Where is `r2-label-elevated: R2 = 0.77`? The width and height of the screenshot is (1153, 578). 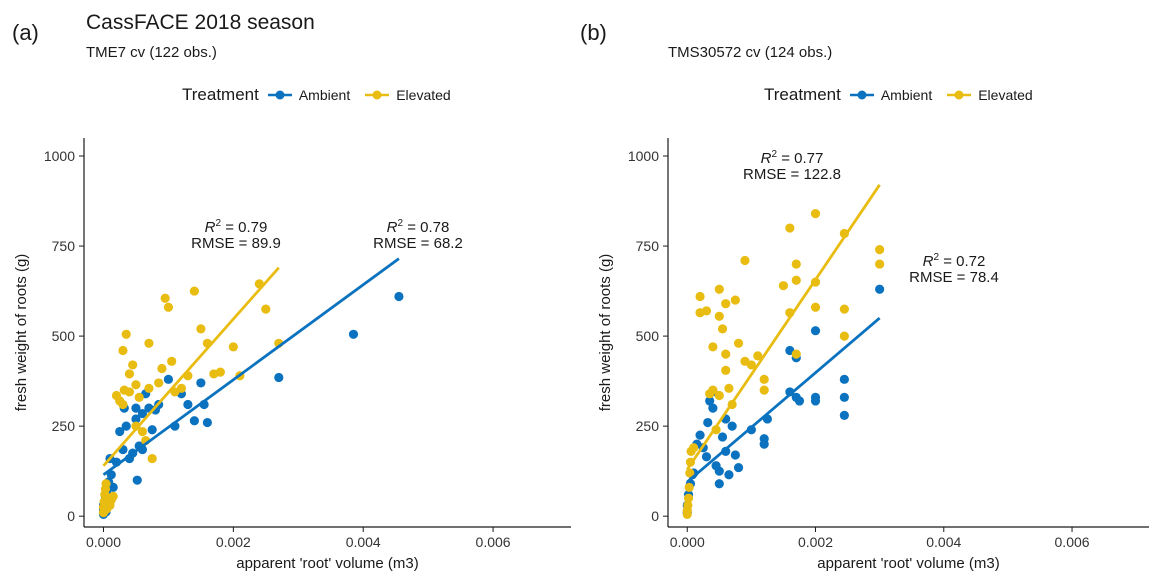
r2-label-elevated: R2 = 0.77 is located at coordinates (792, 158).